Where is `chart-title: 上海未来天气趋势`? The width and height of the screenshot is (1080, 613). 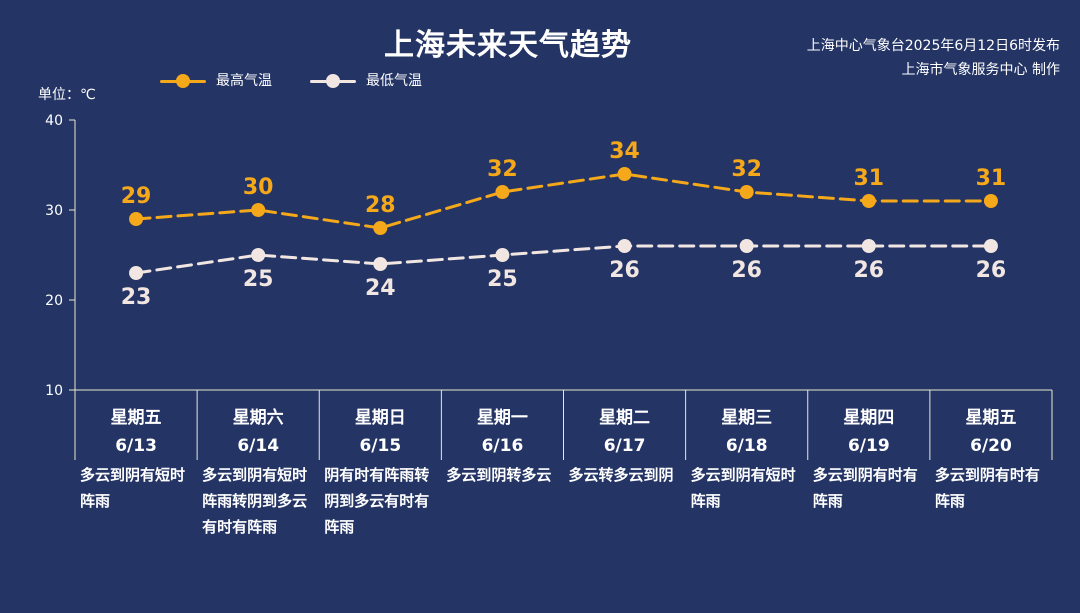 chart-title: 上海未来天气趋势 is located at coordinates (508, 45).